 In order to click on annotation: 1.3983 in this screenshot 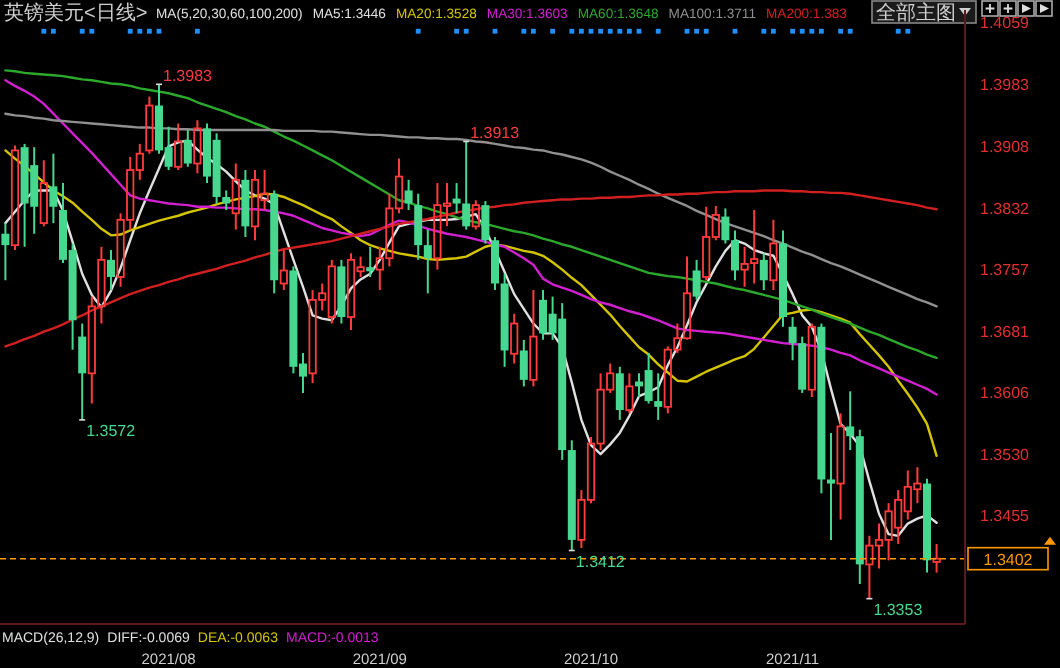, I will do `click(188, 76)`.